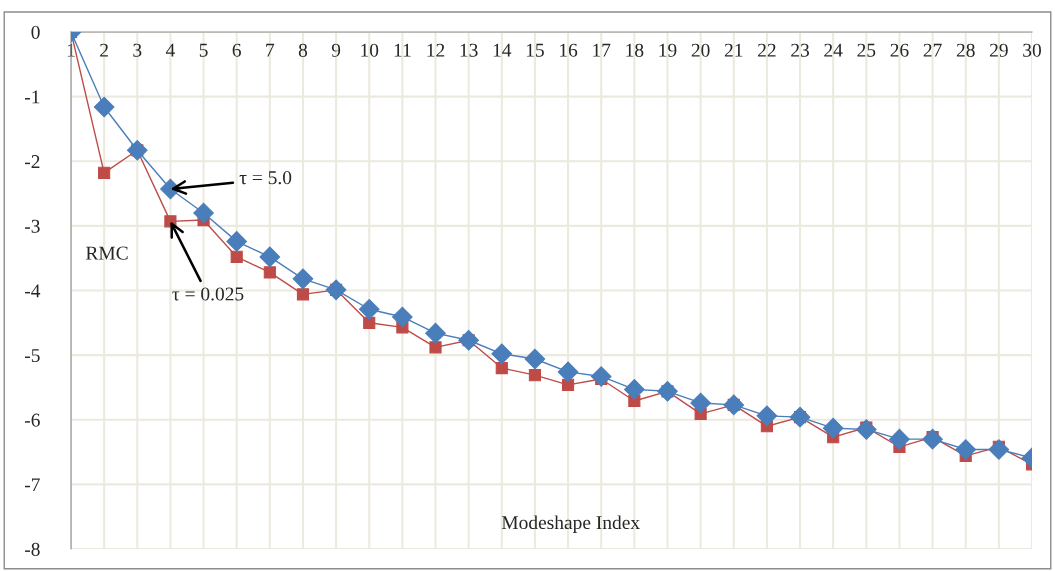 Image resolution: width=1055 pixels, height=571 pixels. Describe the element at coordinates (733, 50) in the screenshot. I see `x-tick-label: 21` at that location.